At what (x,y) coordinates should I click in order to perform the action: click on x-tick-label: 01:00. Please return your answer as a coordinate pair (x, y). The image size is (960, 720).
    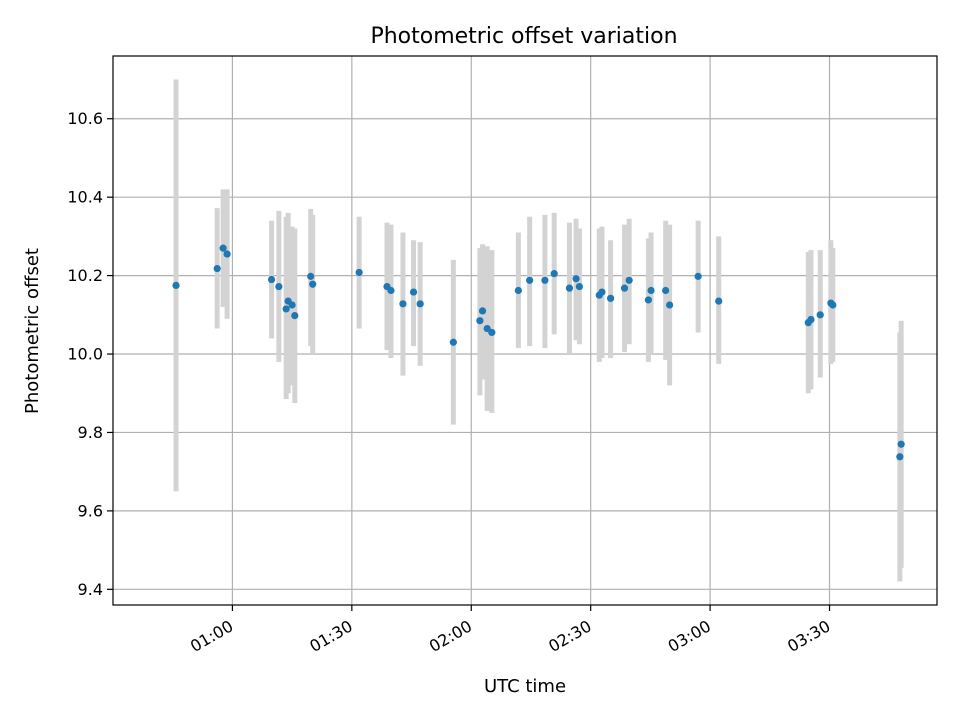
    Looking at the image, I should click on (211, 636).